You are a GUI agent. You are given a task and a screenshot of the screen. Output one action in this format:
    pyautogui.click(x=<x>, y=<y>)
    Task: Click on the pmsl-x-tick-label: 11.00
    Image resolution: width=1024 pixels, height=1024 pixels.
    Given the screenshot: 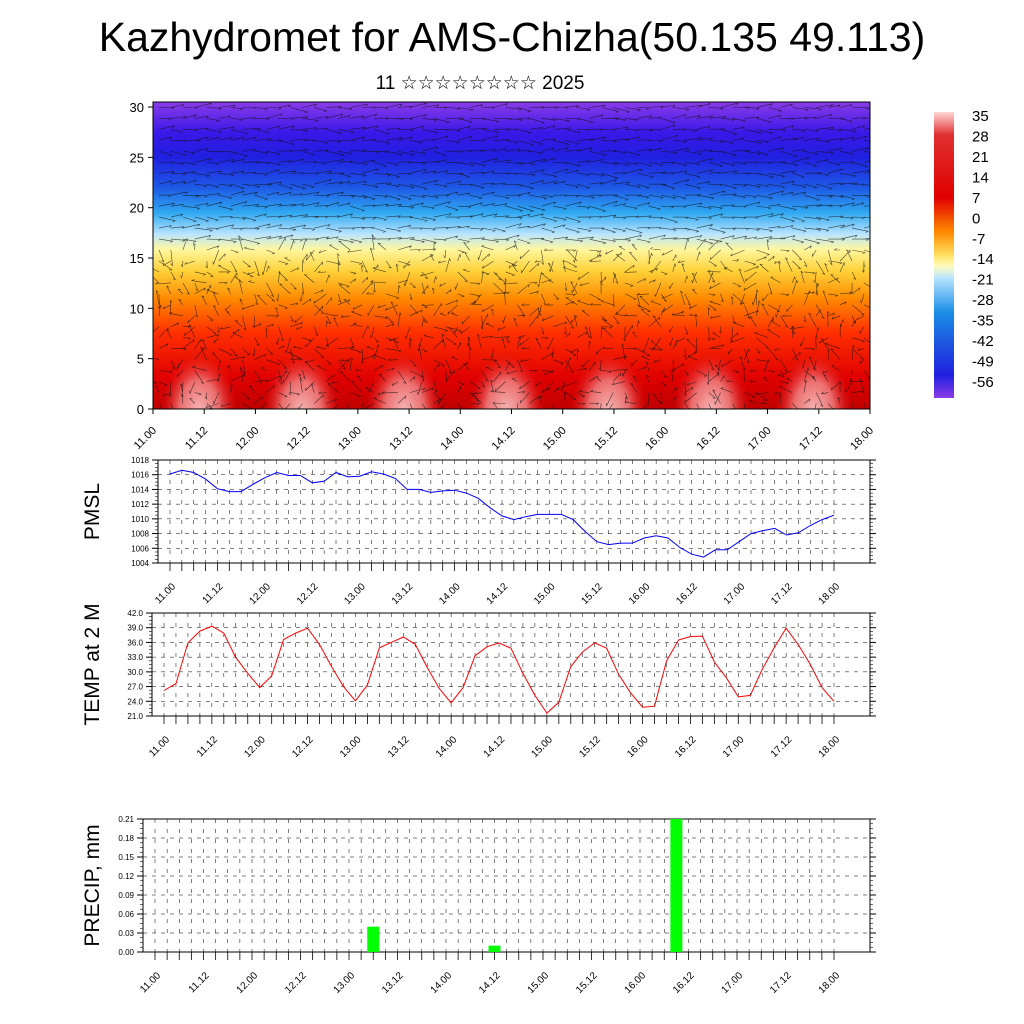 What is the action you would take?
    pyautogui.click(x=165, y=593)
    